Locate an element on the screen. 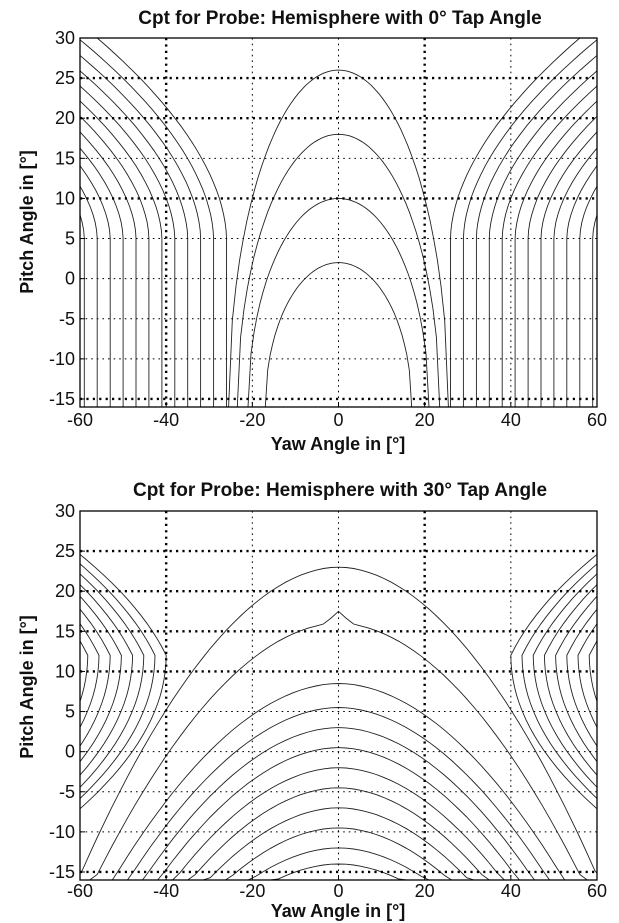 This screenshot has width=619, height=923. x-tick-label: 0 is located at coordinates (338, 891).